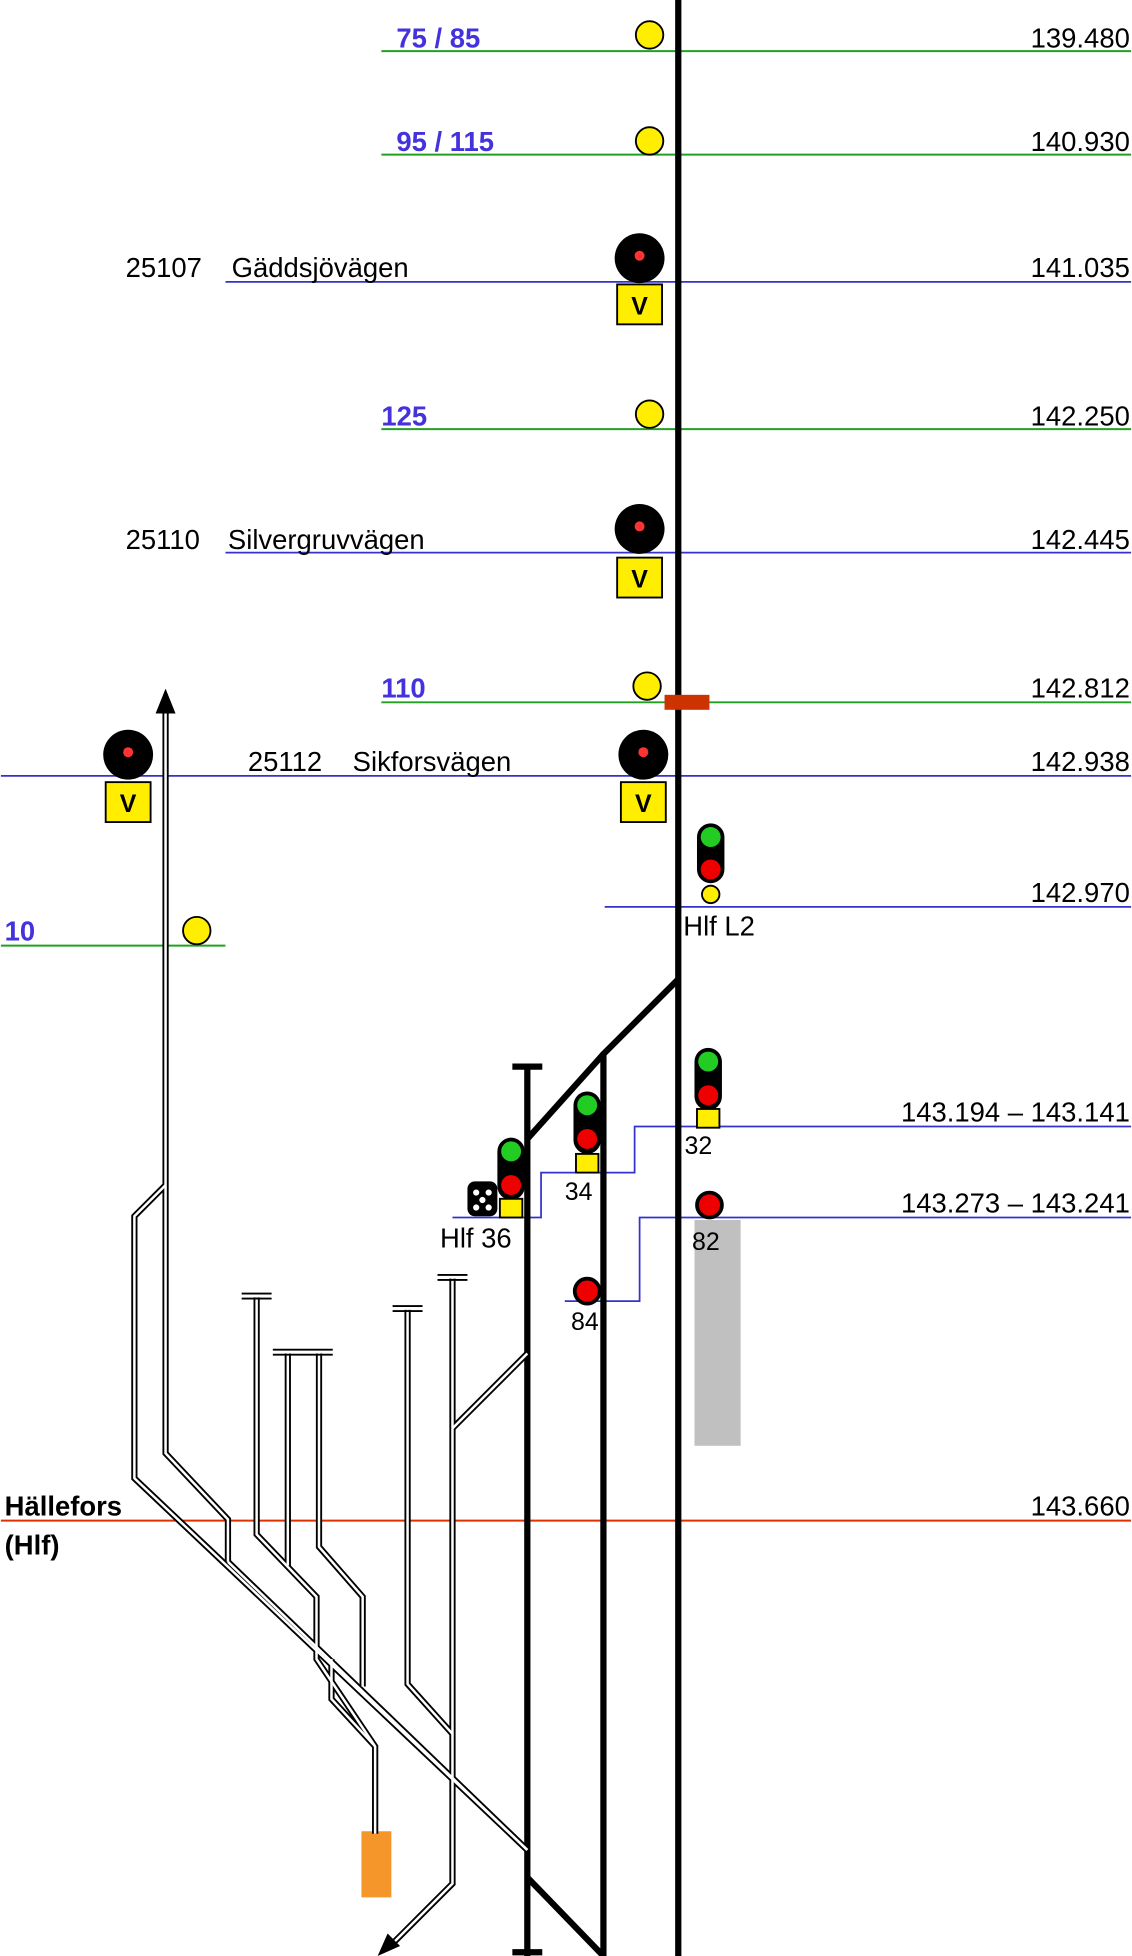  What do you see at coordinates (579, 1192) in the screenshot?
I see `signal-name: 34` at bounding box center [579, 1192].